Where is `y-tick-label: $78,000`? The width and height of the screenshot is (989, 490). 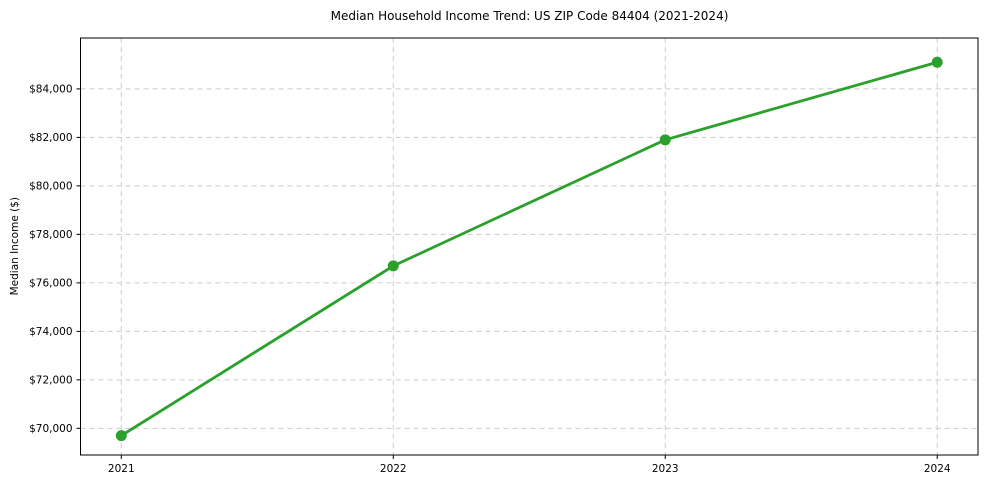 y-tick-label: $78,000 is located at coordinates (50, 235).